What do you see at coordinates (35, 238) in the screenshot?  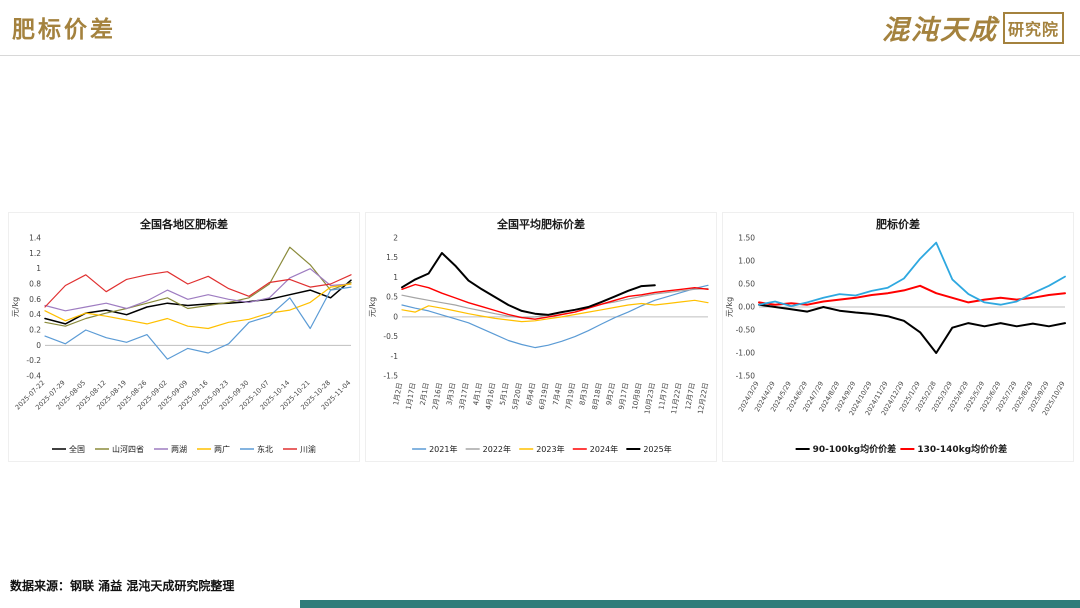 I see `svg-text: 1.4` at bounding box center [35, 238].